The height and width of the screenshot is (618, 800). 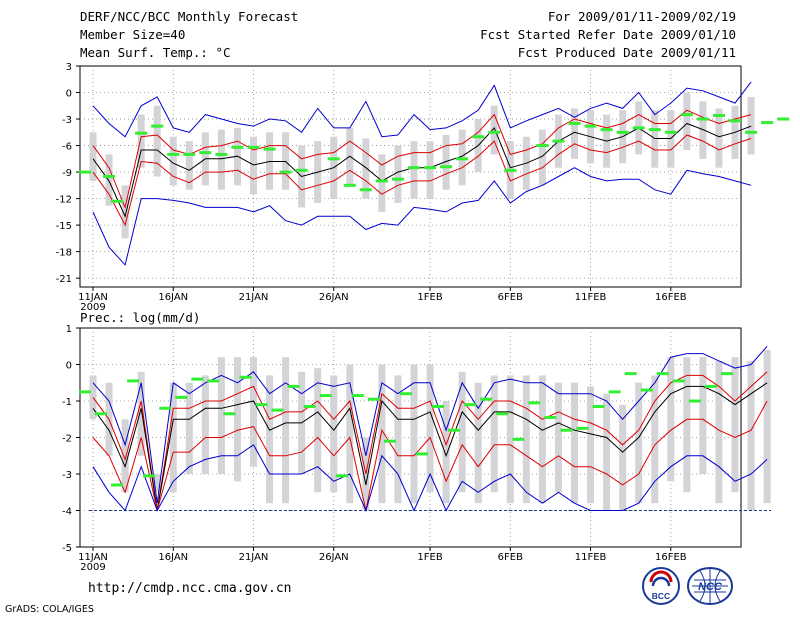 What do you see at coordinates (422, 170) in the screenshot?
I see `series-mean-line` at bounding box center [422, 170].